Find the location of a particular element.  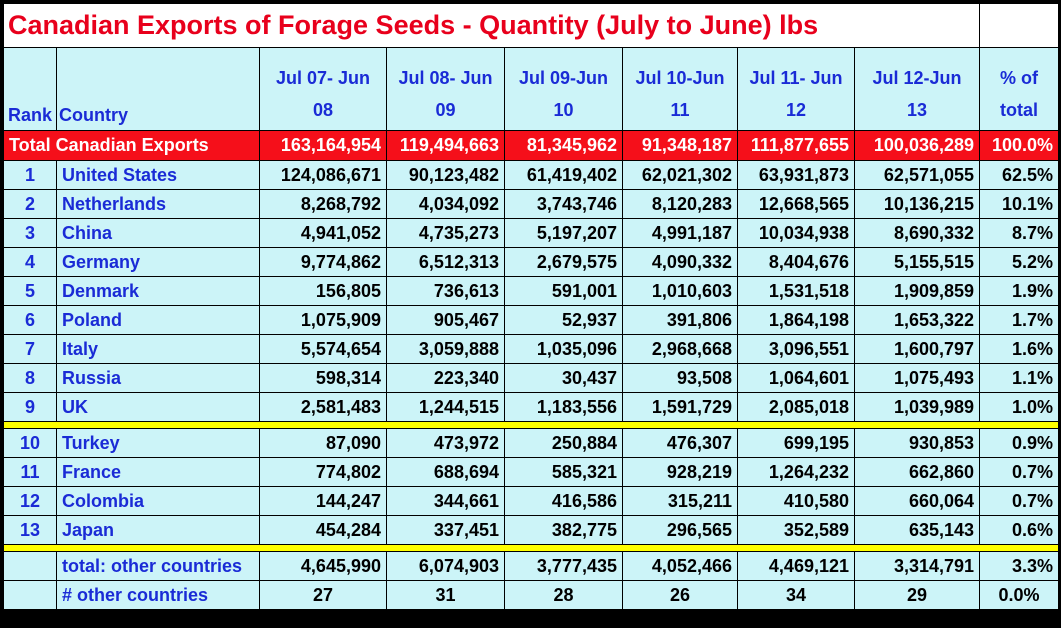

value-cell: 5,155,515 is located at coordinates (917, 262).